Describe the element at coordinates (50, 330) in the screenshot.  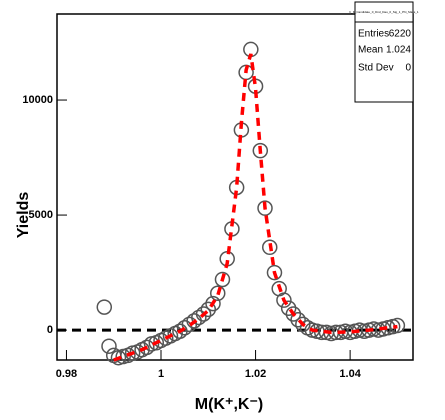
I see `y-tick-label: 0` at that location.